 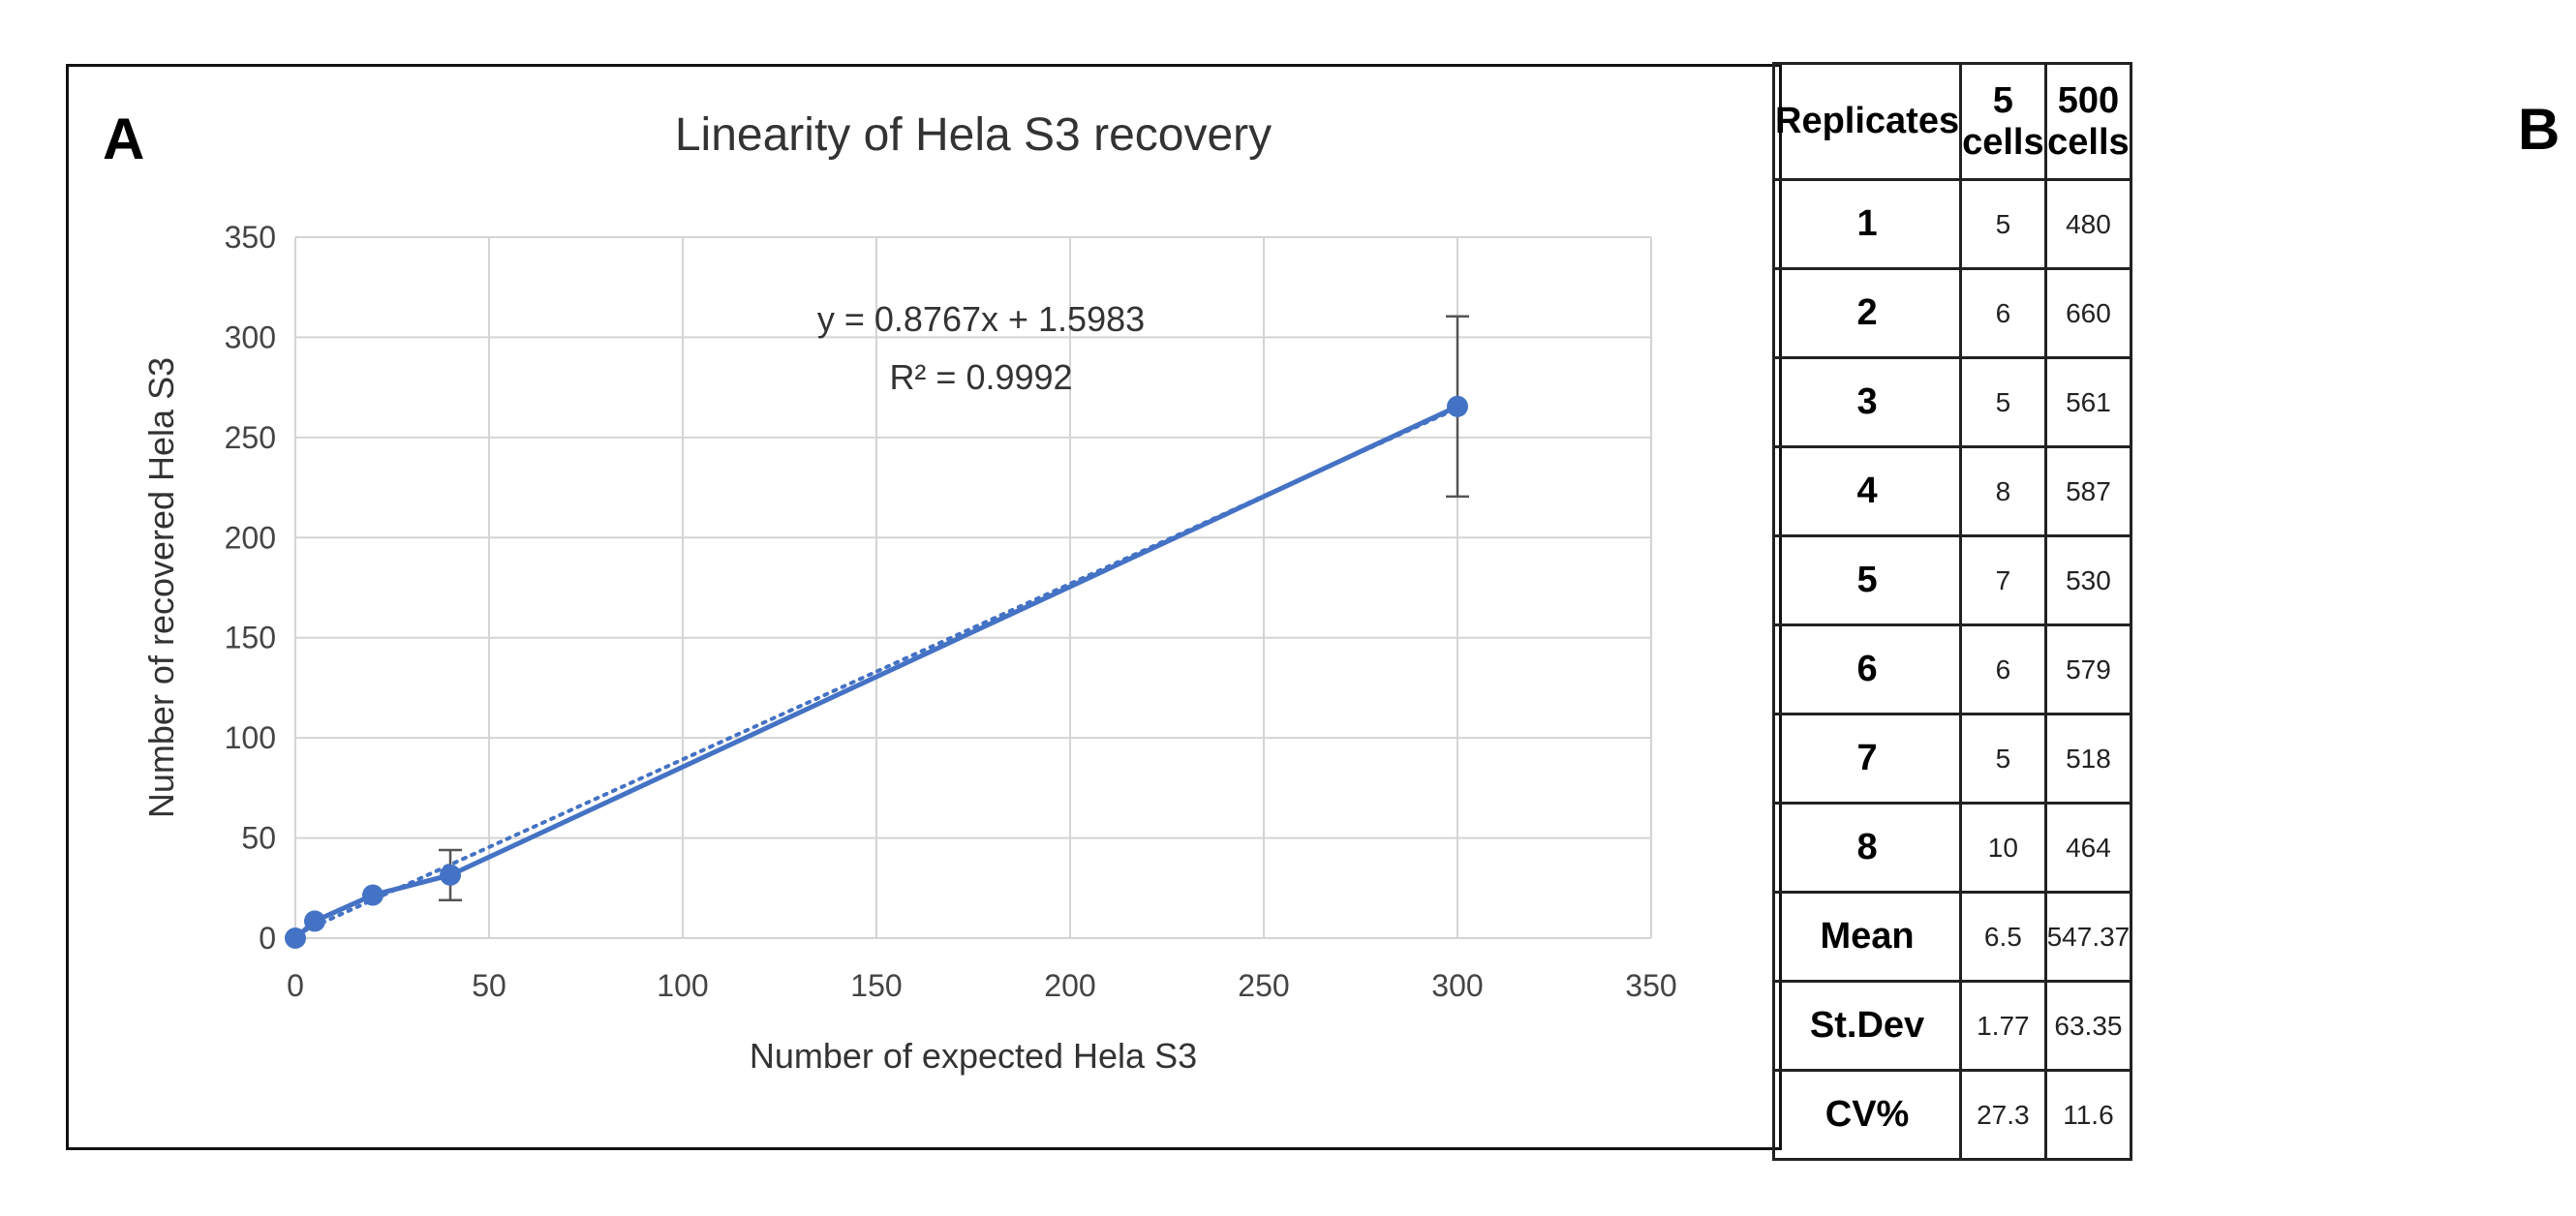 I want to click on chart-title: Linearity of Hela S3 recovery, so click(x=973, y=135).